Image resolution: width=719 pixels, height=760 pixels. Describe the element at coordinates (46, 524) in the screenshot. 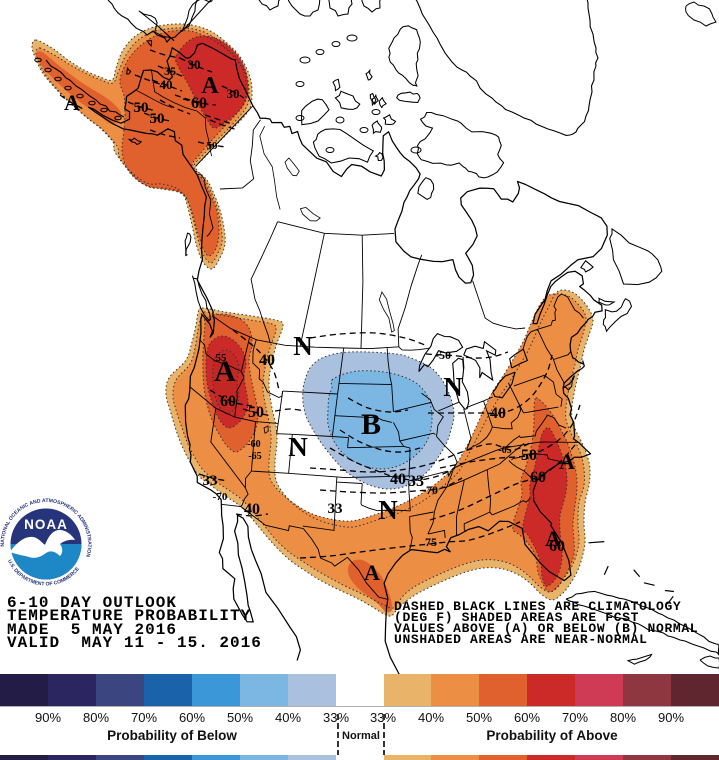

I see `svg-text: NOAA` at that location.